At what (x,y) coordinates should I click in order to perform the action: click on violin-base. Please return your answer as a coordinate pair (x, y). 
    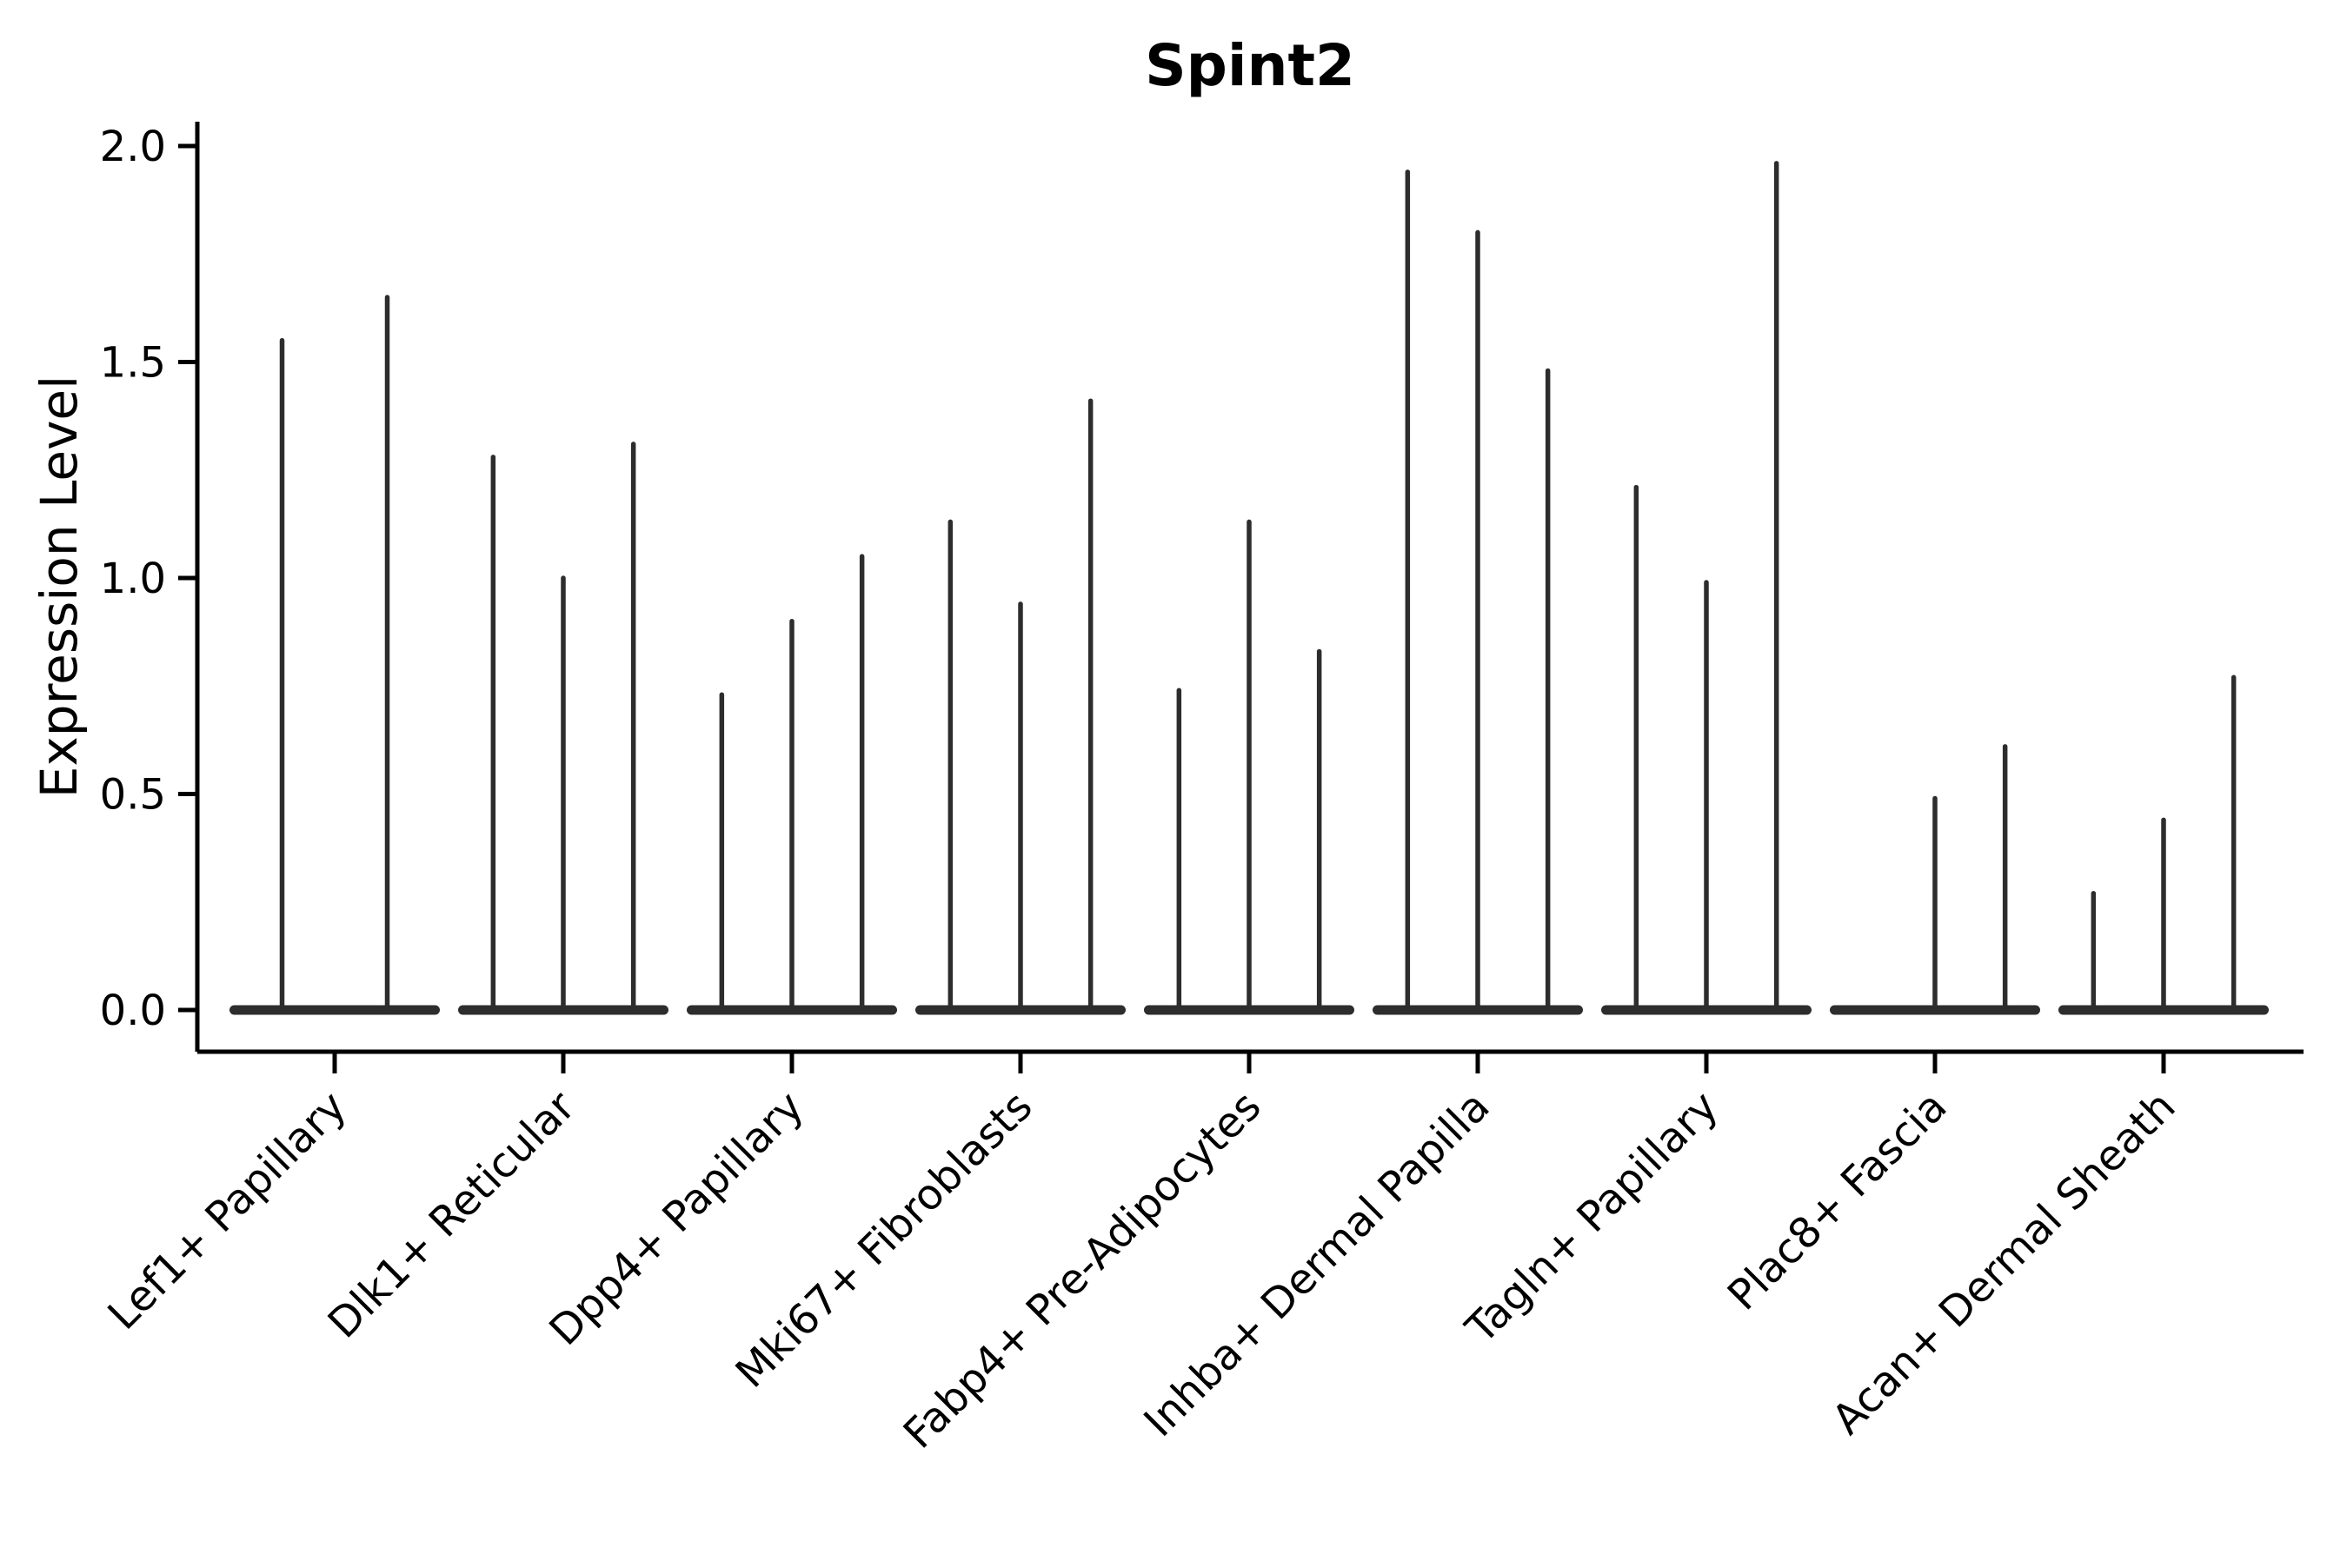
    Looking at the image, I should click on (335, 1010).